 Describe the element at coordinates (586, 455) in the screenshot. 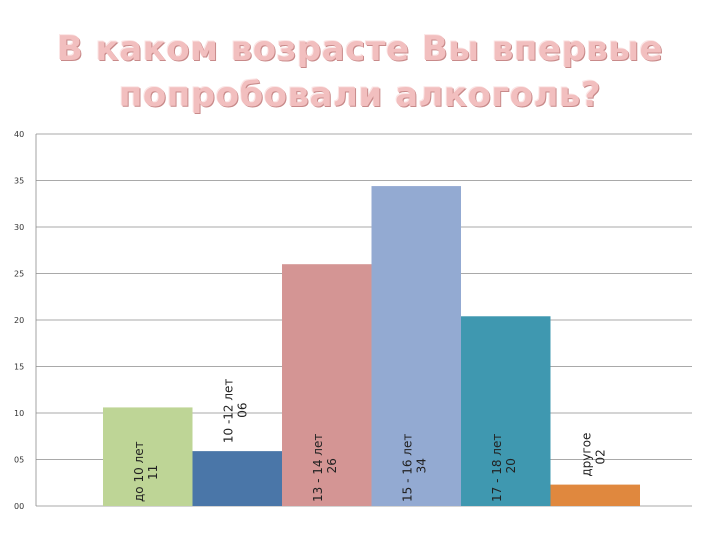

I see `category-label: другое` at that location.